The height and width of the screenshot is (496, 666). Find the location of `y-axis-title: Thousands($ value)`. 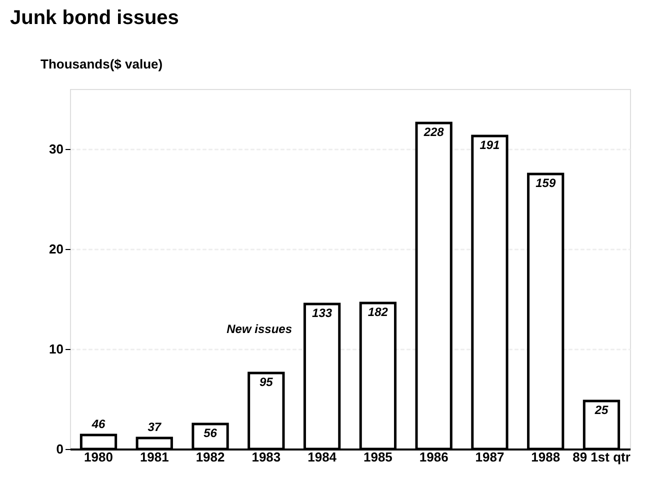

y-axis-title: Thousands($ value) is located at coordinates (101, 64).